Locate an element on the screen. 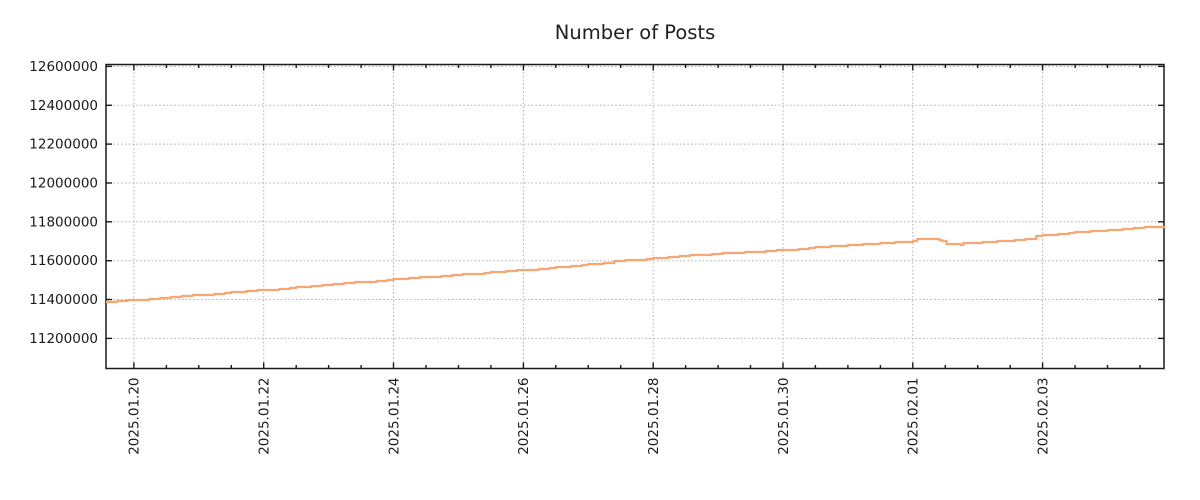  x-tick-label: 2025.01.28 is located at coordinates (654, 416).